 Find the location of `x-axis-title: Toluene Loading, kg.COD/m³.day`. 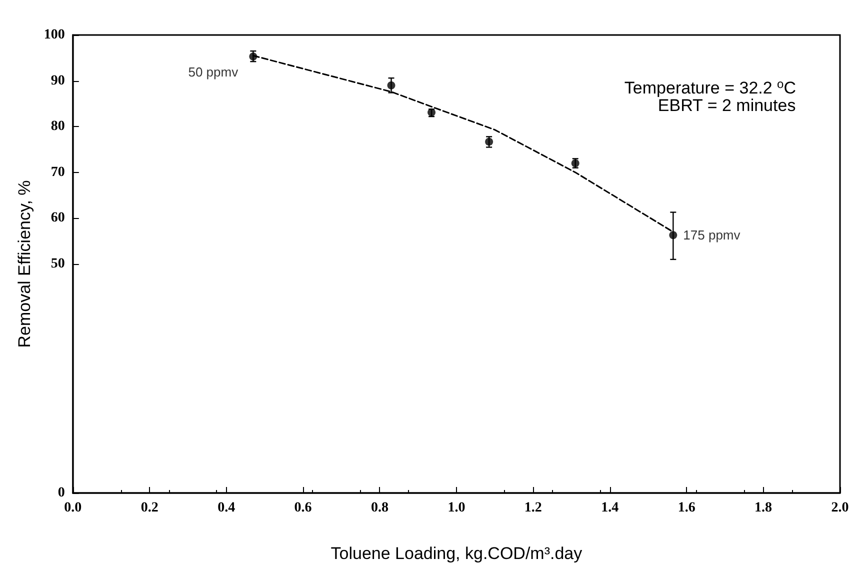

x-axis-title: Toluene Loading, kg.COD/m³.day is located at coordinates (456, 553).